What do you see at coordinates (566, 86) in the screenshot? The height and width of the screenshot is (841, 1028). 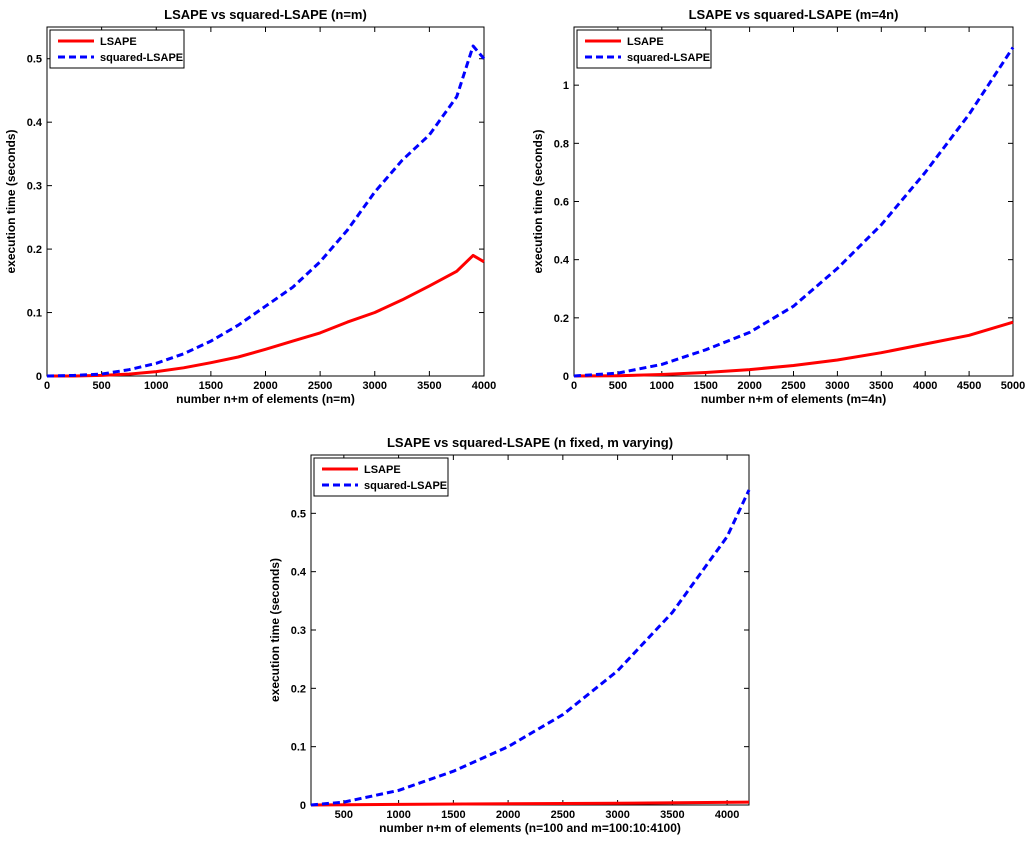 I see `y-tick-label: 1` at bounding box center [566, 86].